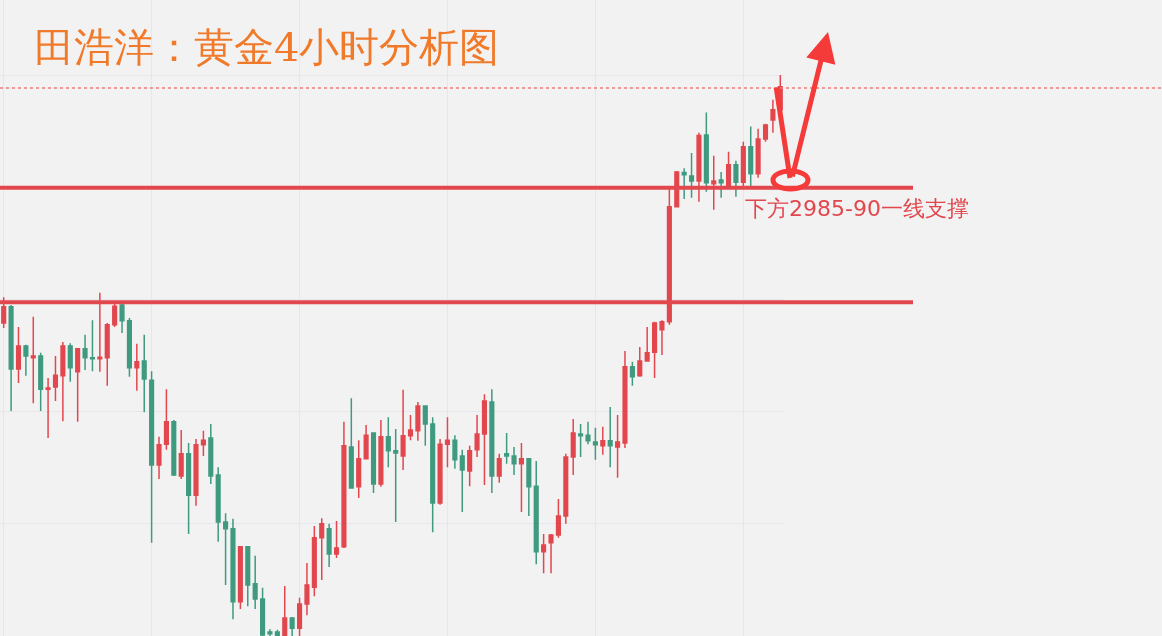 This screenshot has height=636, width=1162. I want to click on chart-title: 田浩洋：黄金4小时分析图, so click(267, 47).